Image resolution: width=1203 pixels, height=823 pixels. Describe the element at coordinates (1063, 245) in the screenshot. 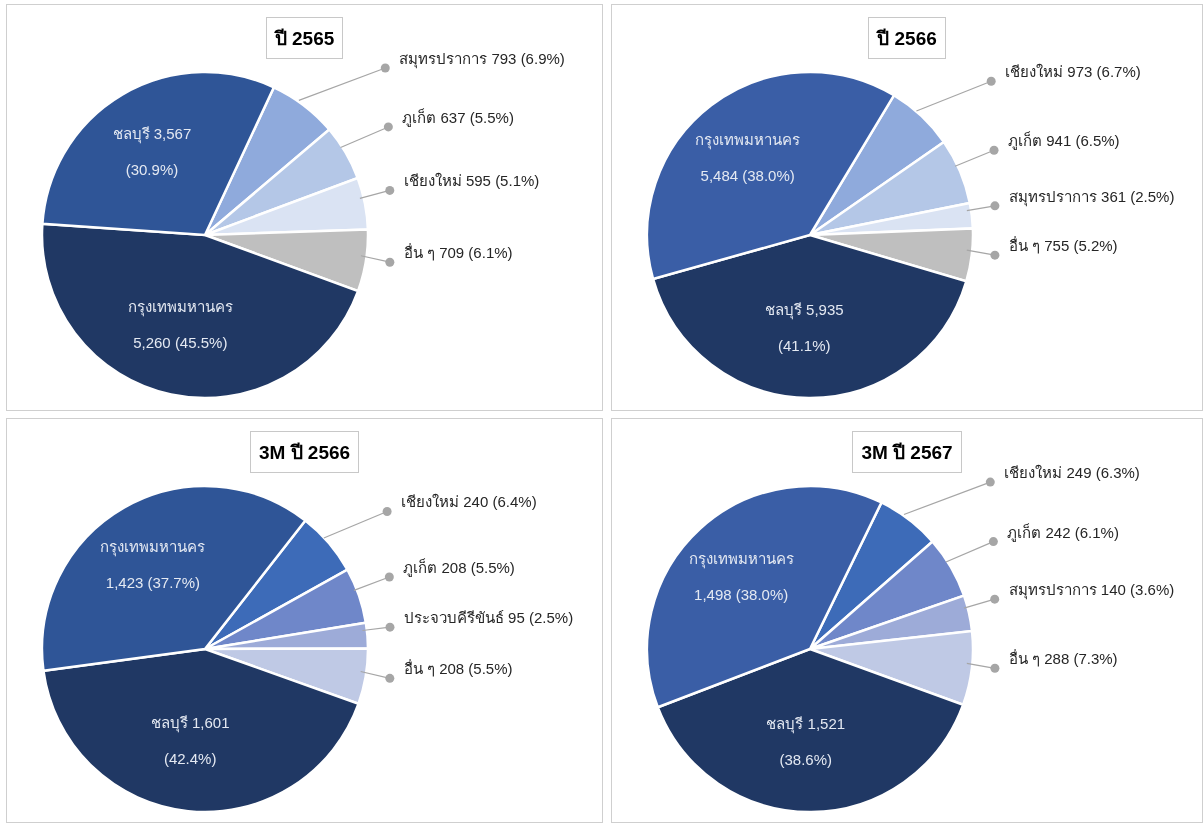

I see `slice-label: อื่น ๆ 755 (5.2%)` at that location.